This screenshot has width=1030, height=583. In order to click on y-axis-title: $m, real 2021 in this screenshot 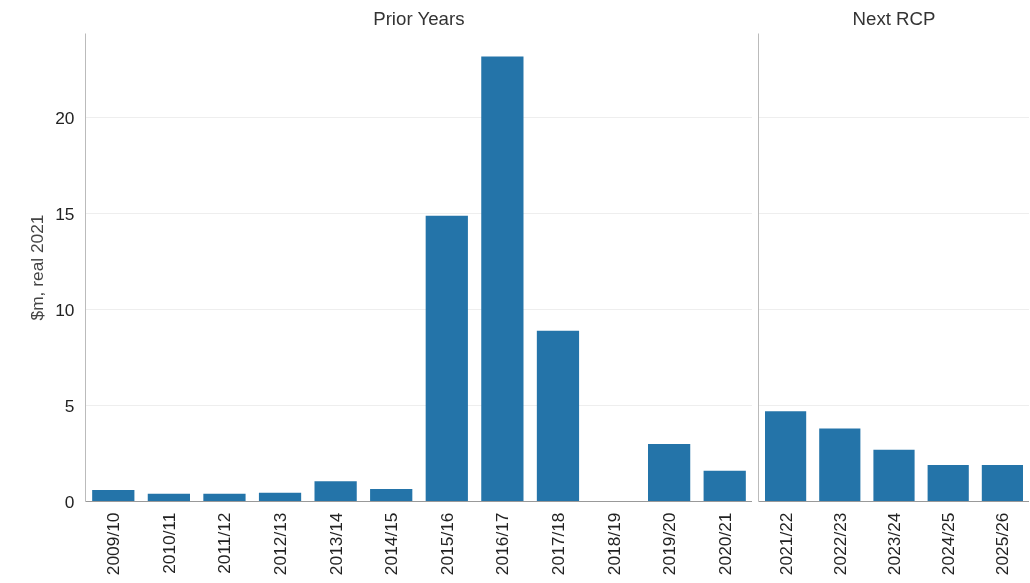, I will do `click(37, 267)`.